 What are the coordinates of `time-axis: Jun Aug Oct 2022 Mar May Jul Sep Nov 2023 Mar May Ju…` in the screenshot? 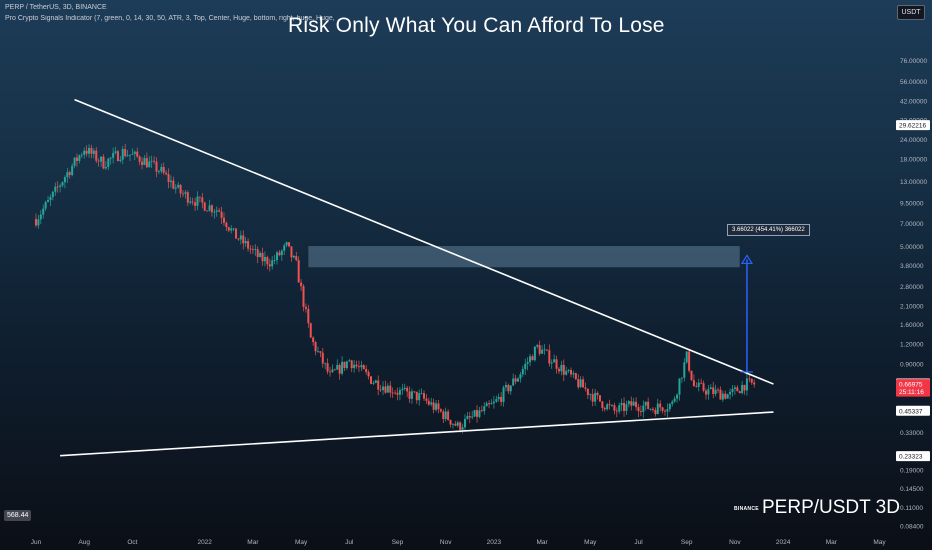 It's located at (459, 542).